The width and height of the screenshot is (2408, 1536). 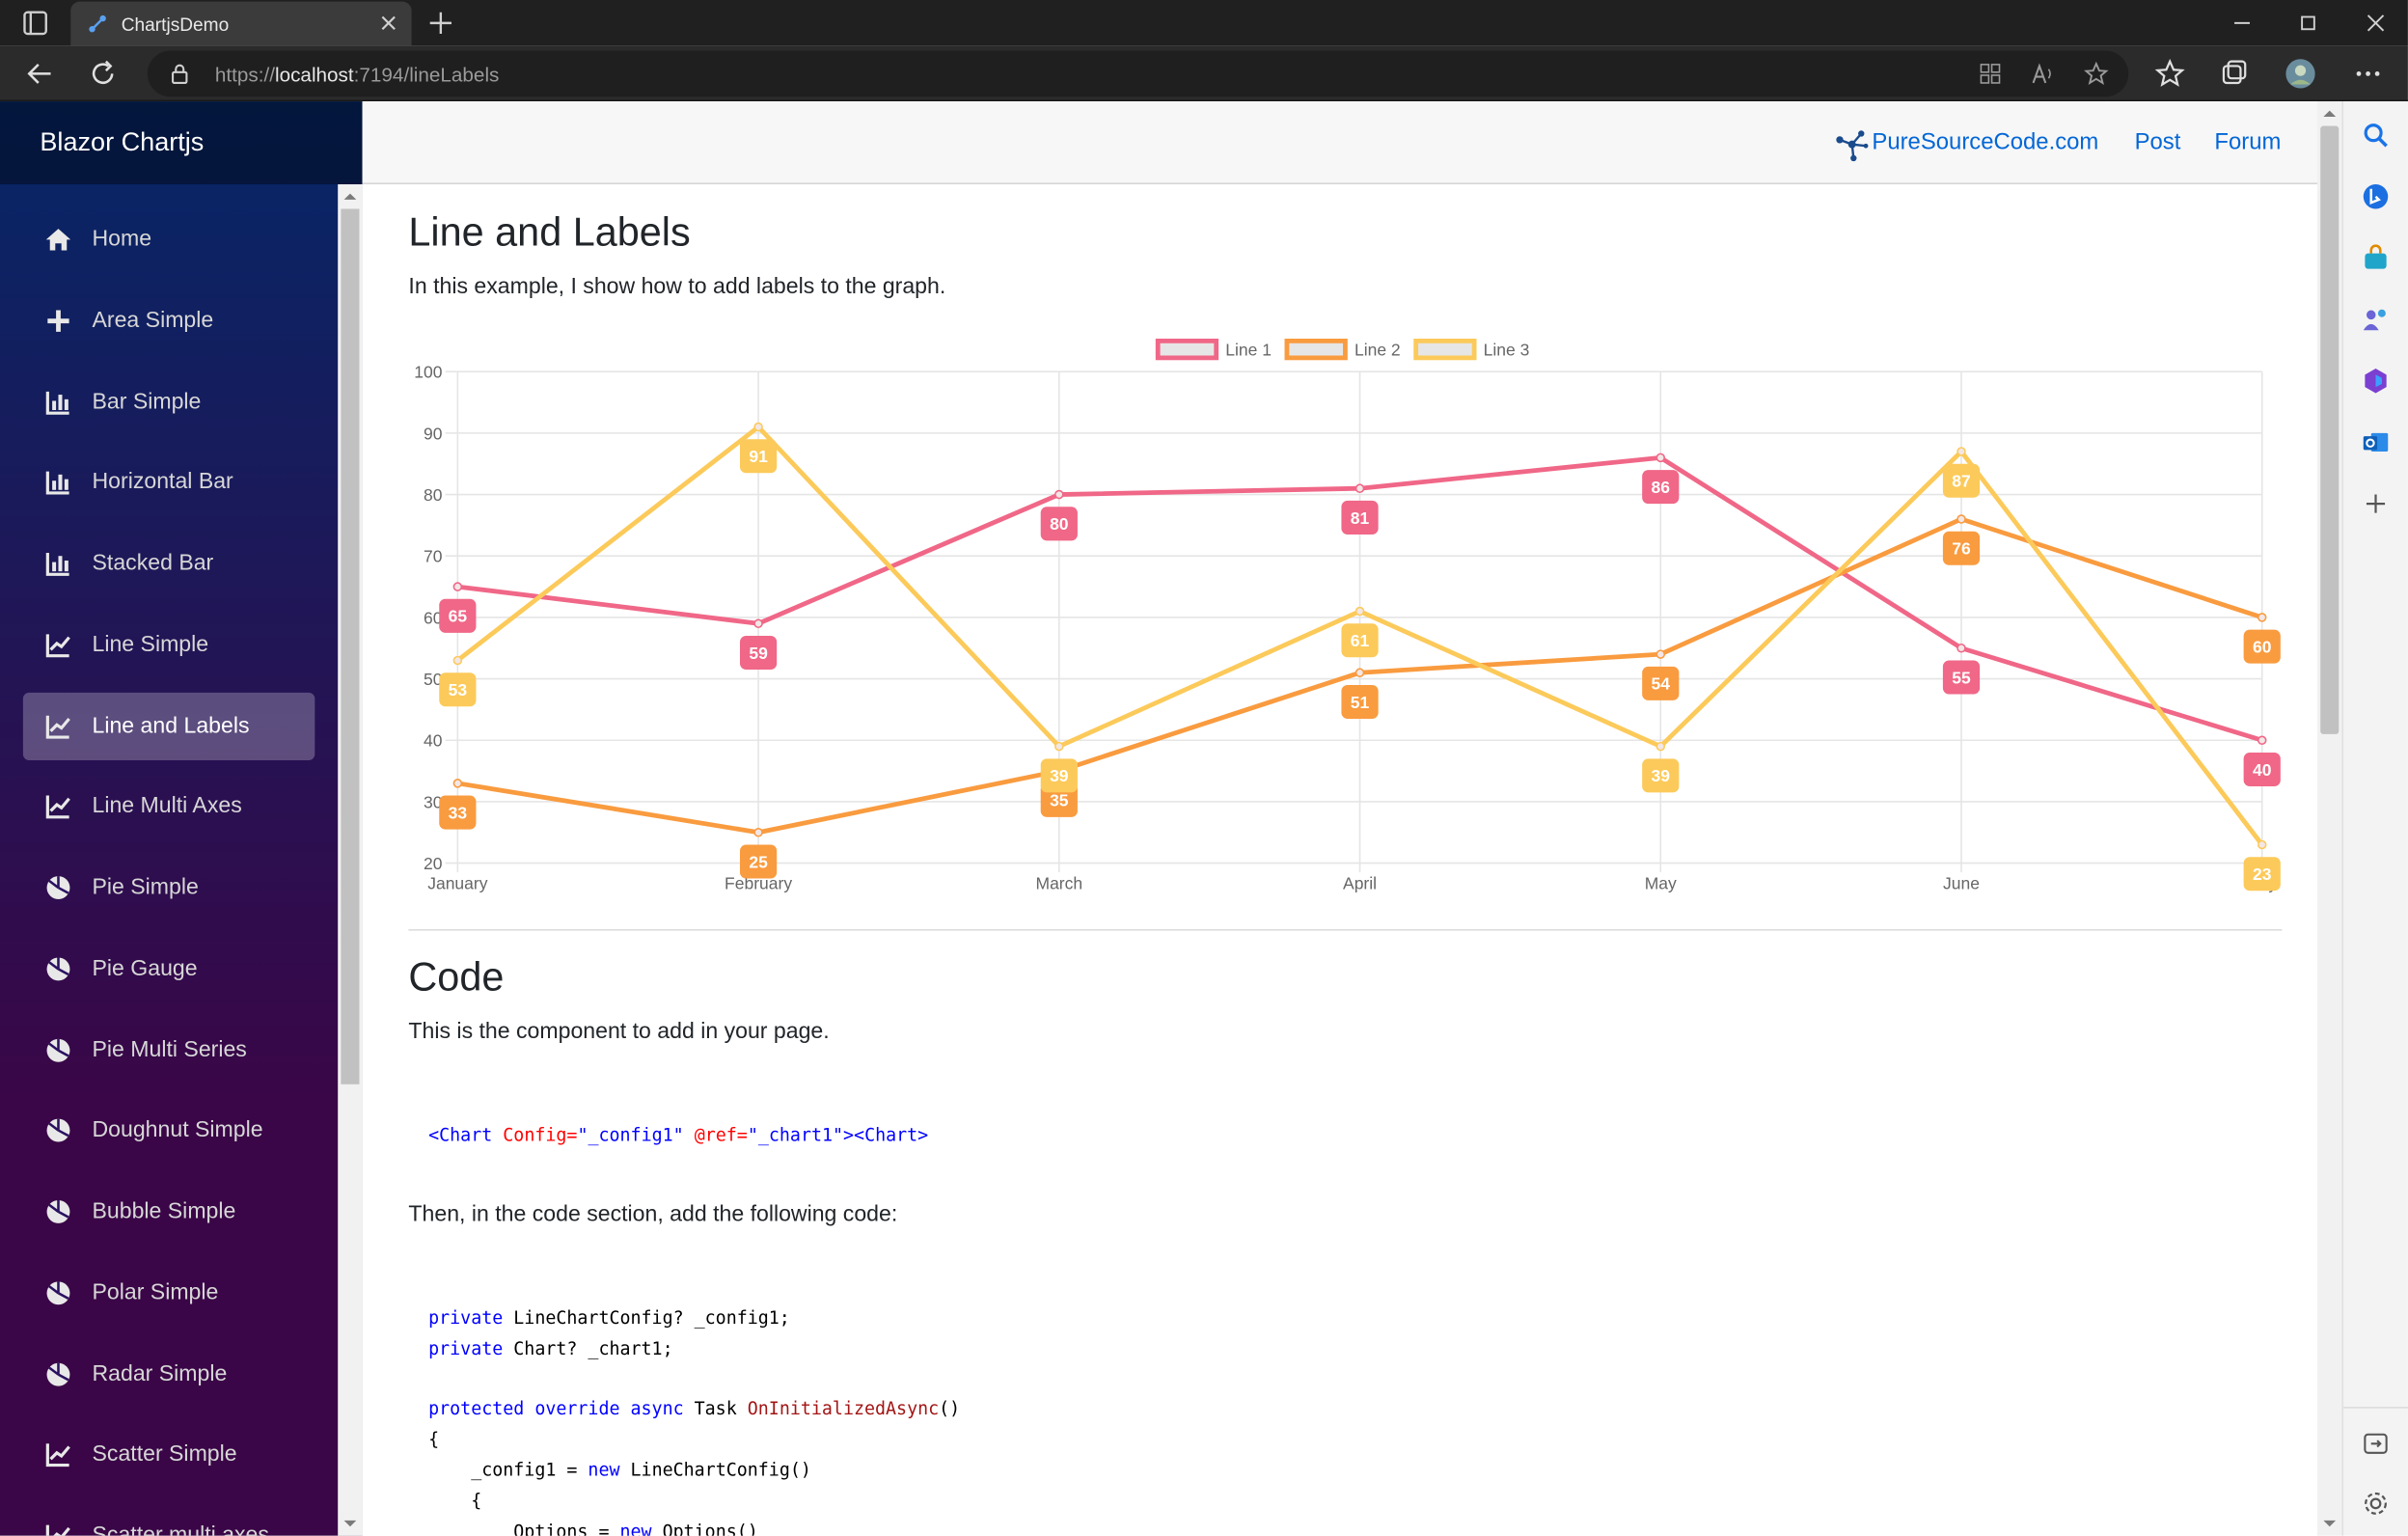 I want to click on sidebar-item-stacked-bar: Stacked Bar, so click(x=169, y=563).